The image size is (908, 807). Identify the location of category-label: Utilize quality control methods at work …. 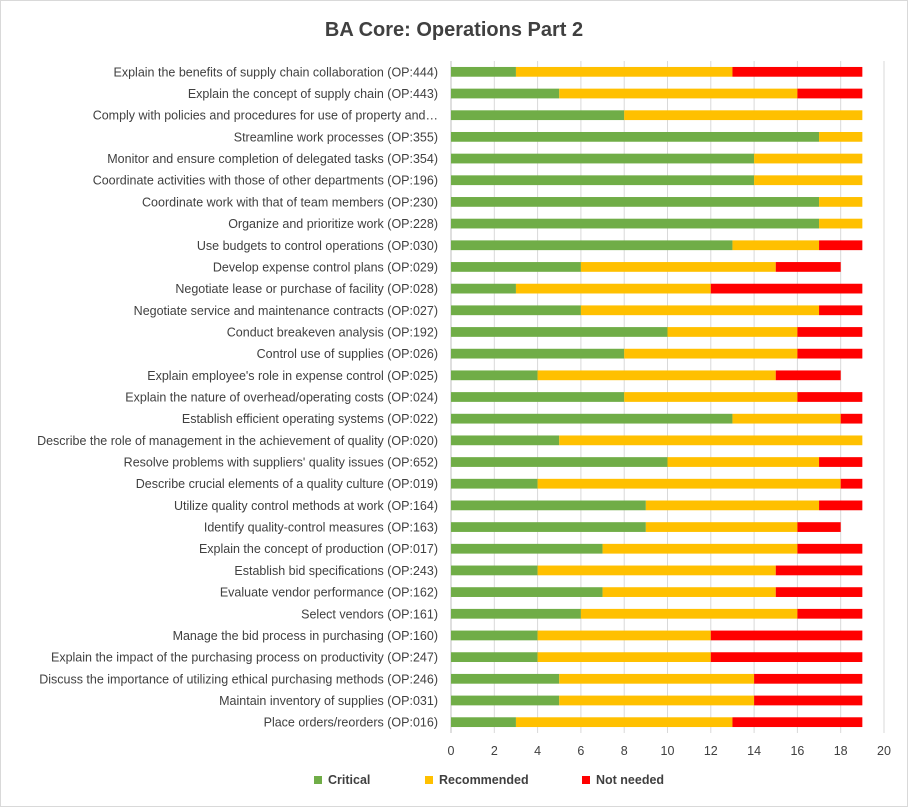
(306, 506).